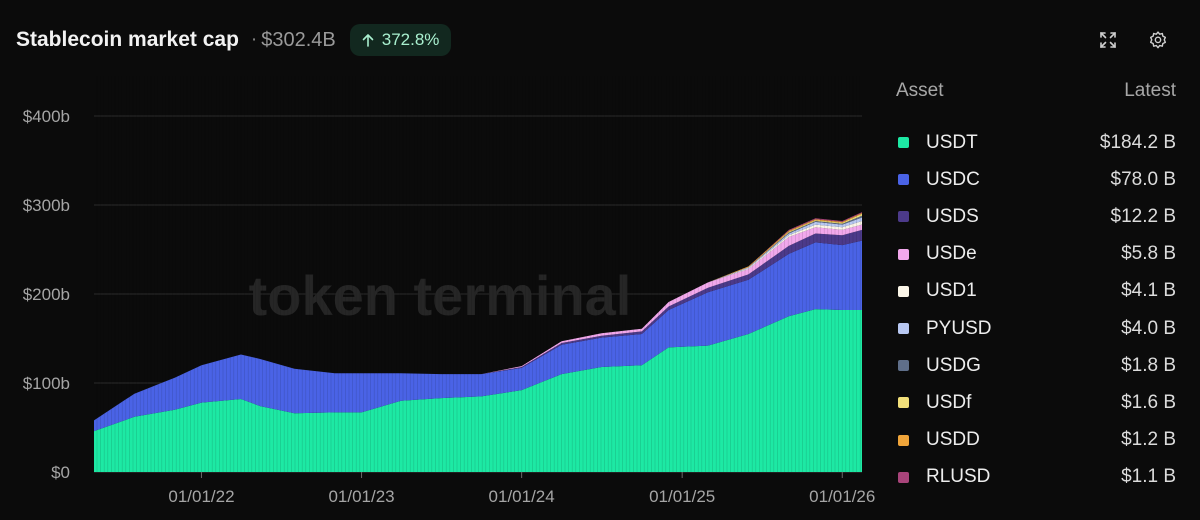 The image size is (1200, 520). I want to click on y-tick-label: $0, so click(60, 472).